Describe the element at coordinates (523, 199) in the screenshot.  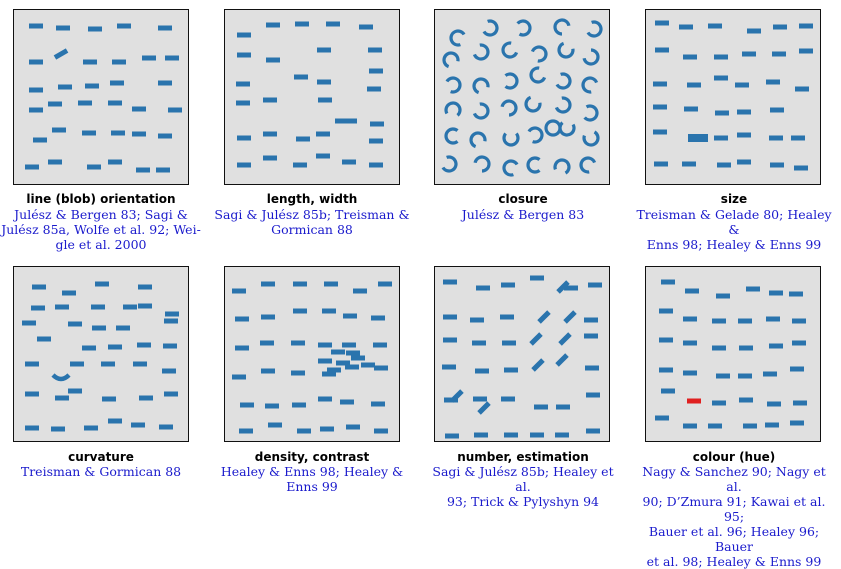
I see `panel-title: closure` at that location.